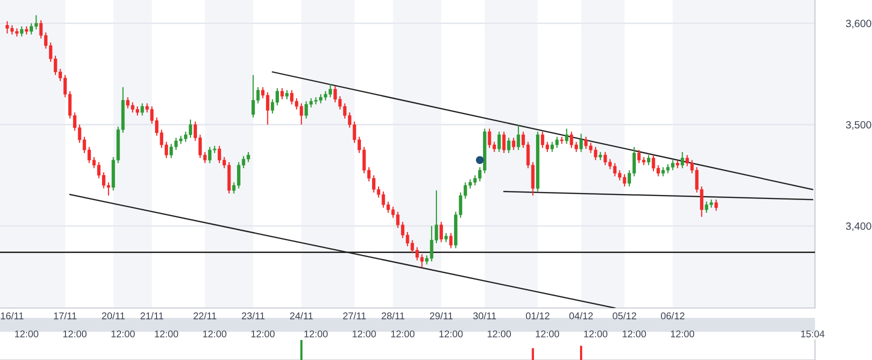 This screenshot has width=872, height=360. What do you see at coordinates (624, 316) in the screenshot?
I see `x-tick-label: 05/12` at bounding box center [624, 316].